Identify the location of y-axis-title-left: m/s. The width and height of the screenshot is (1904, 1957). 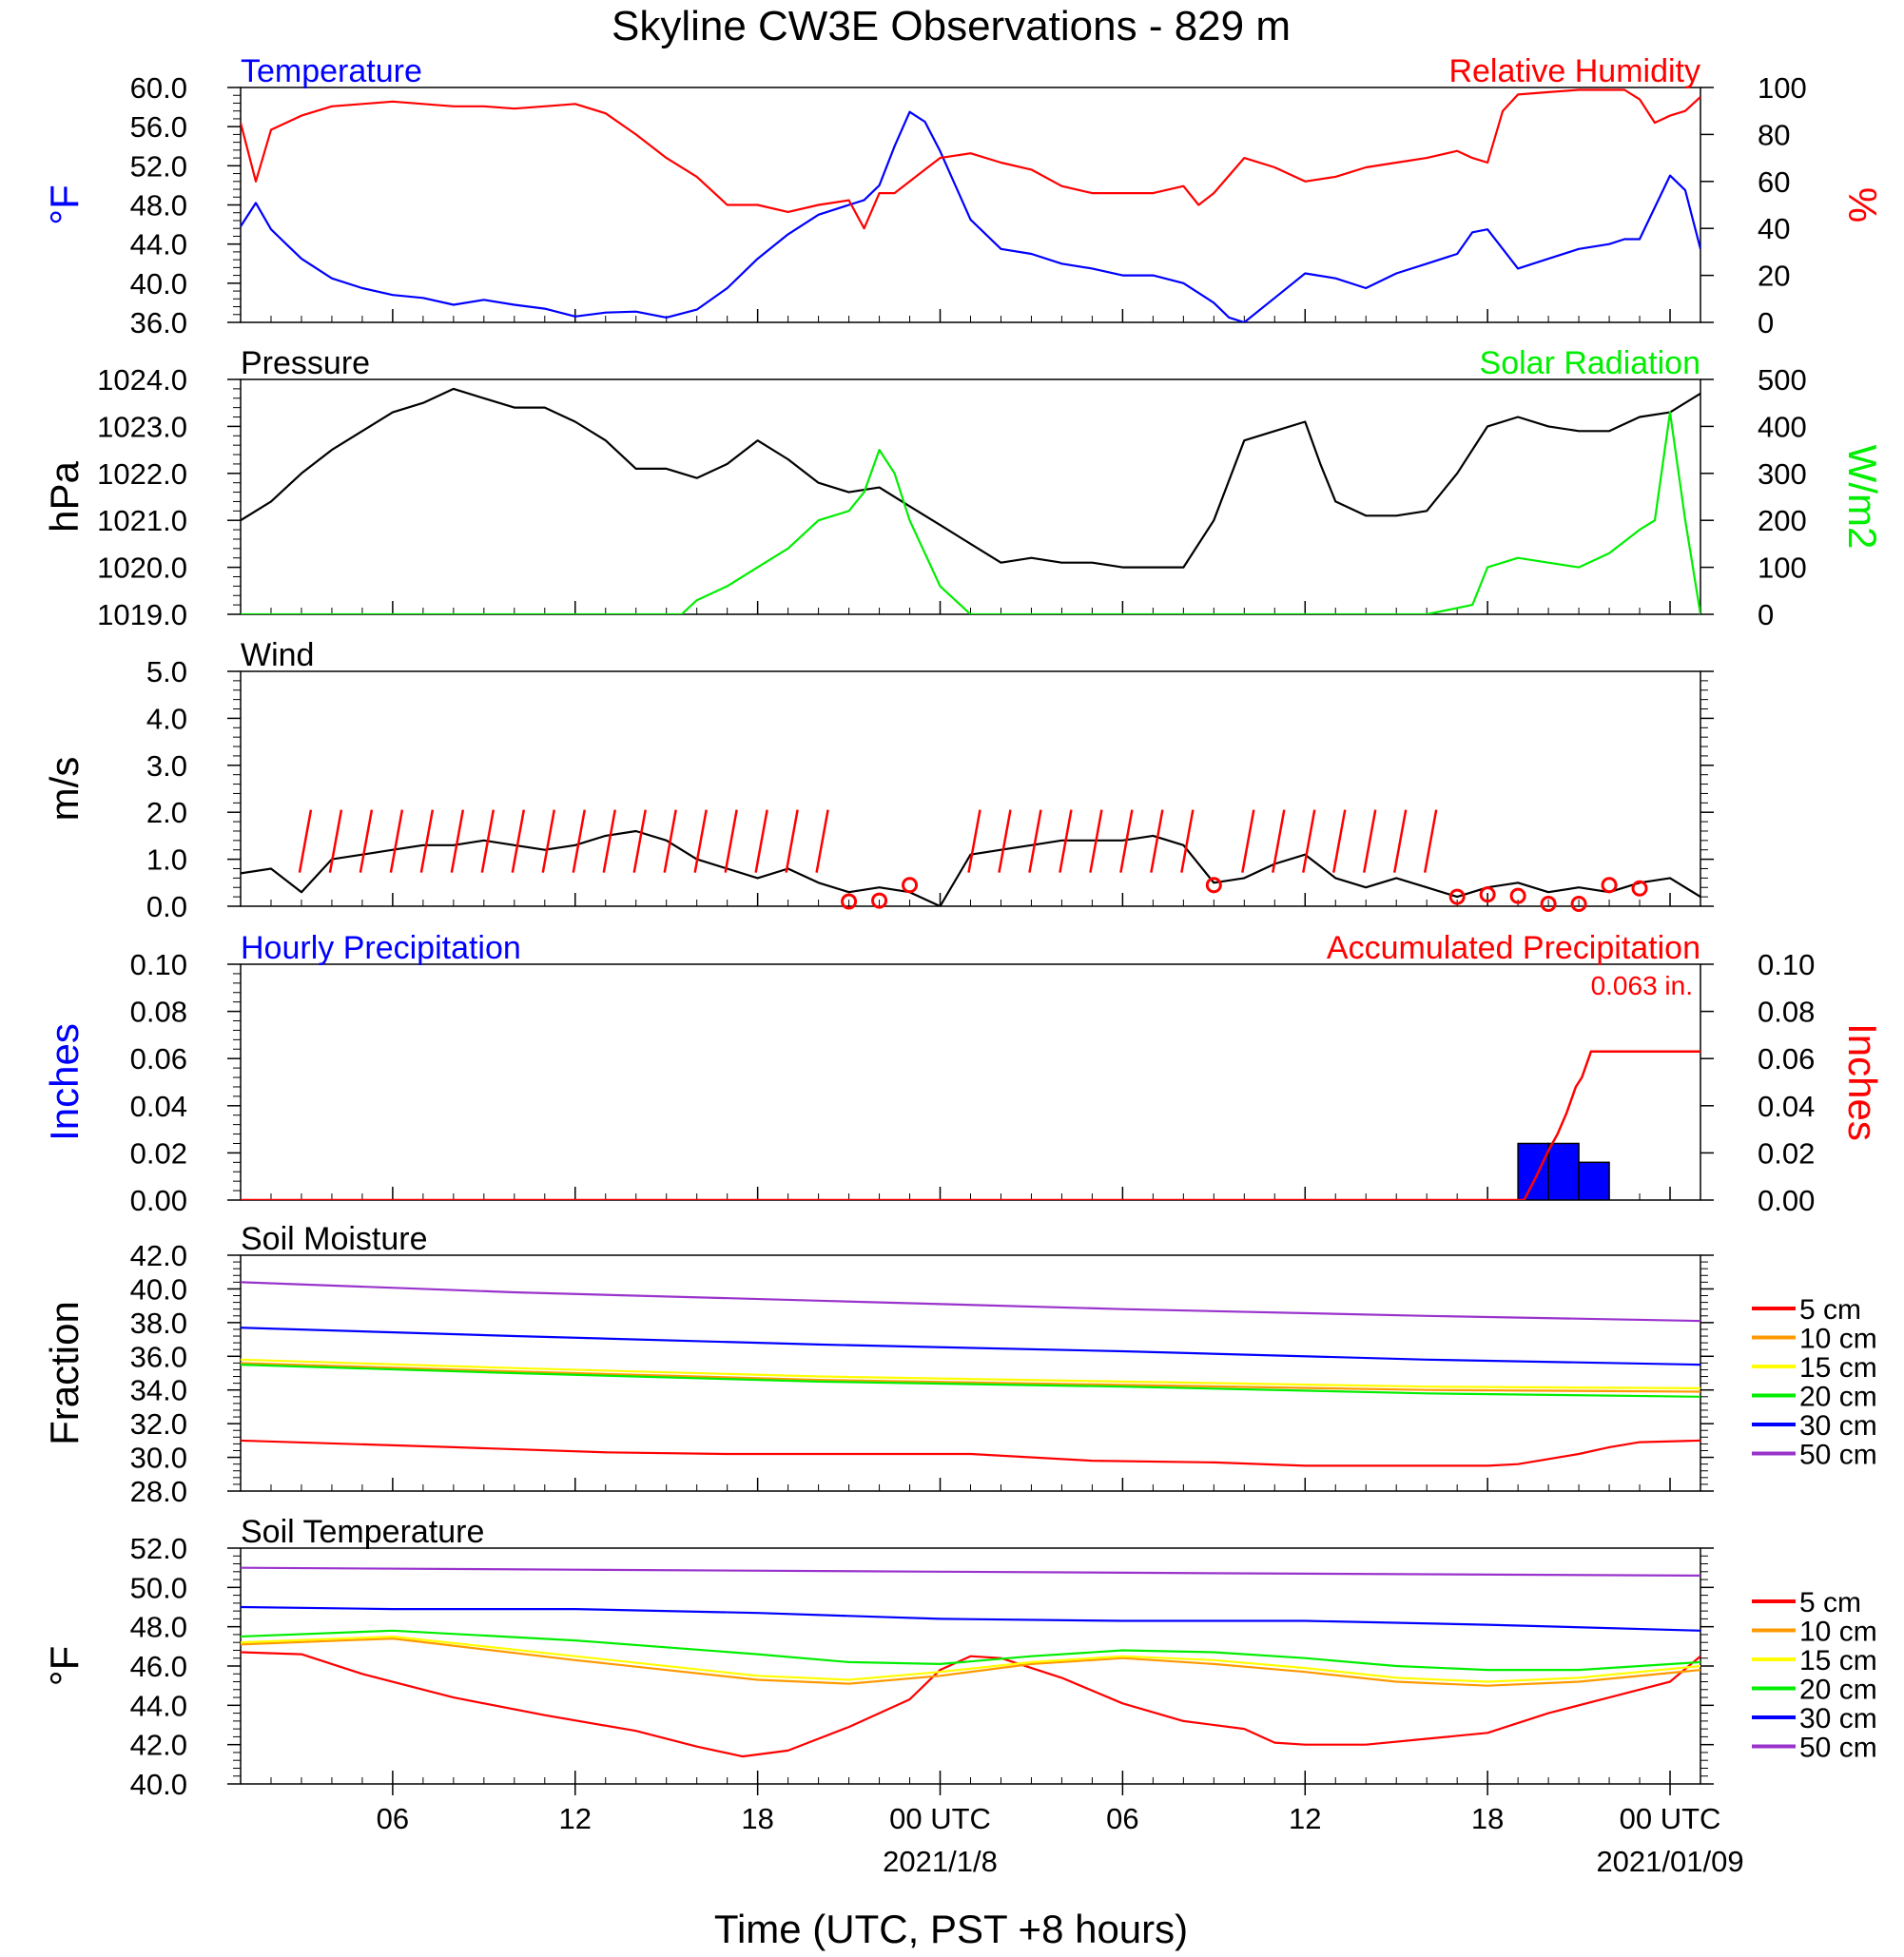
(64, 789).